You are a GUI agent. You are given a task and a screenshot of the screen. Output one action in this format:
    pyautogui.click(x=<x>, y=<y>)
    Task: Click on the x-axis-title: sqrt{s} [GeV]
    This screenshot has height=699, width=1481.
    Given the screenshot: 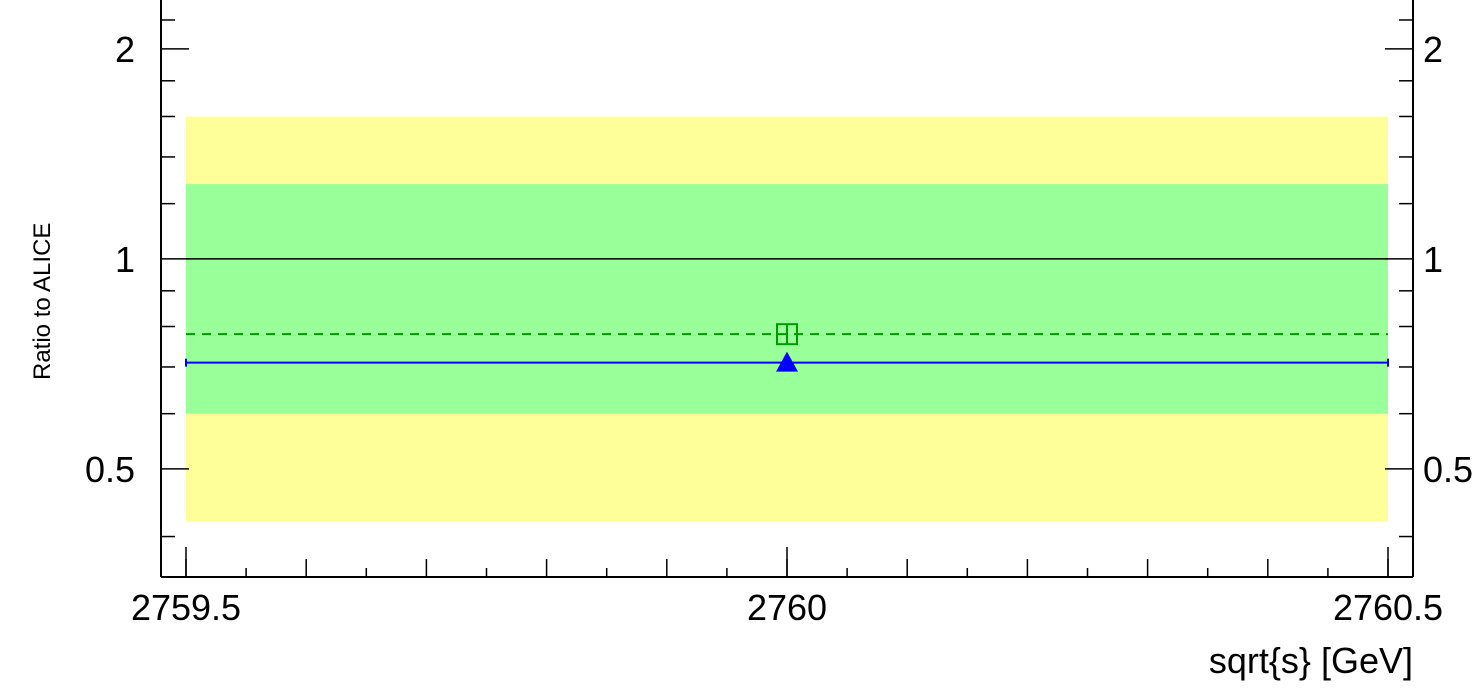 What is the action you would take?
    pyautogui.click(x=1311, y=660)
    